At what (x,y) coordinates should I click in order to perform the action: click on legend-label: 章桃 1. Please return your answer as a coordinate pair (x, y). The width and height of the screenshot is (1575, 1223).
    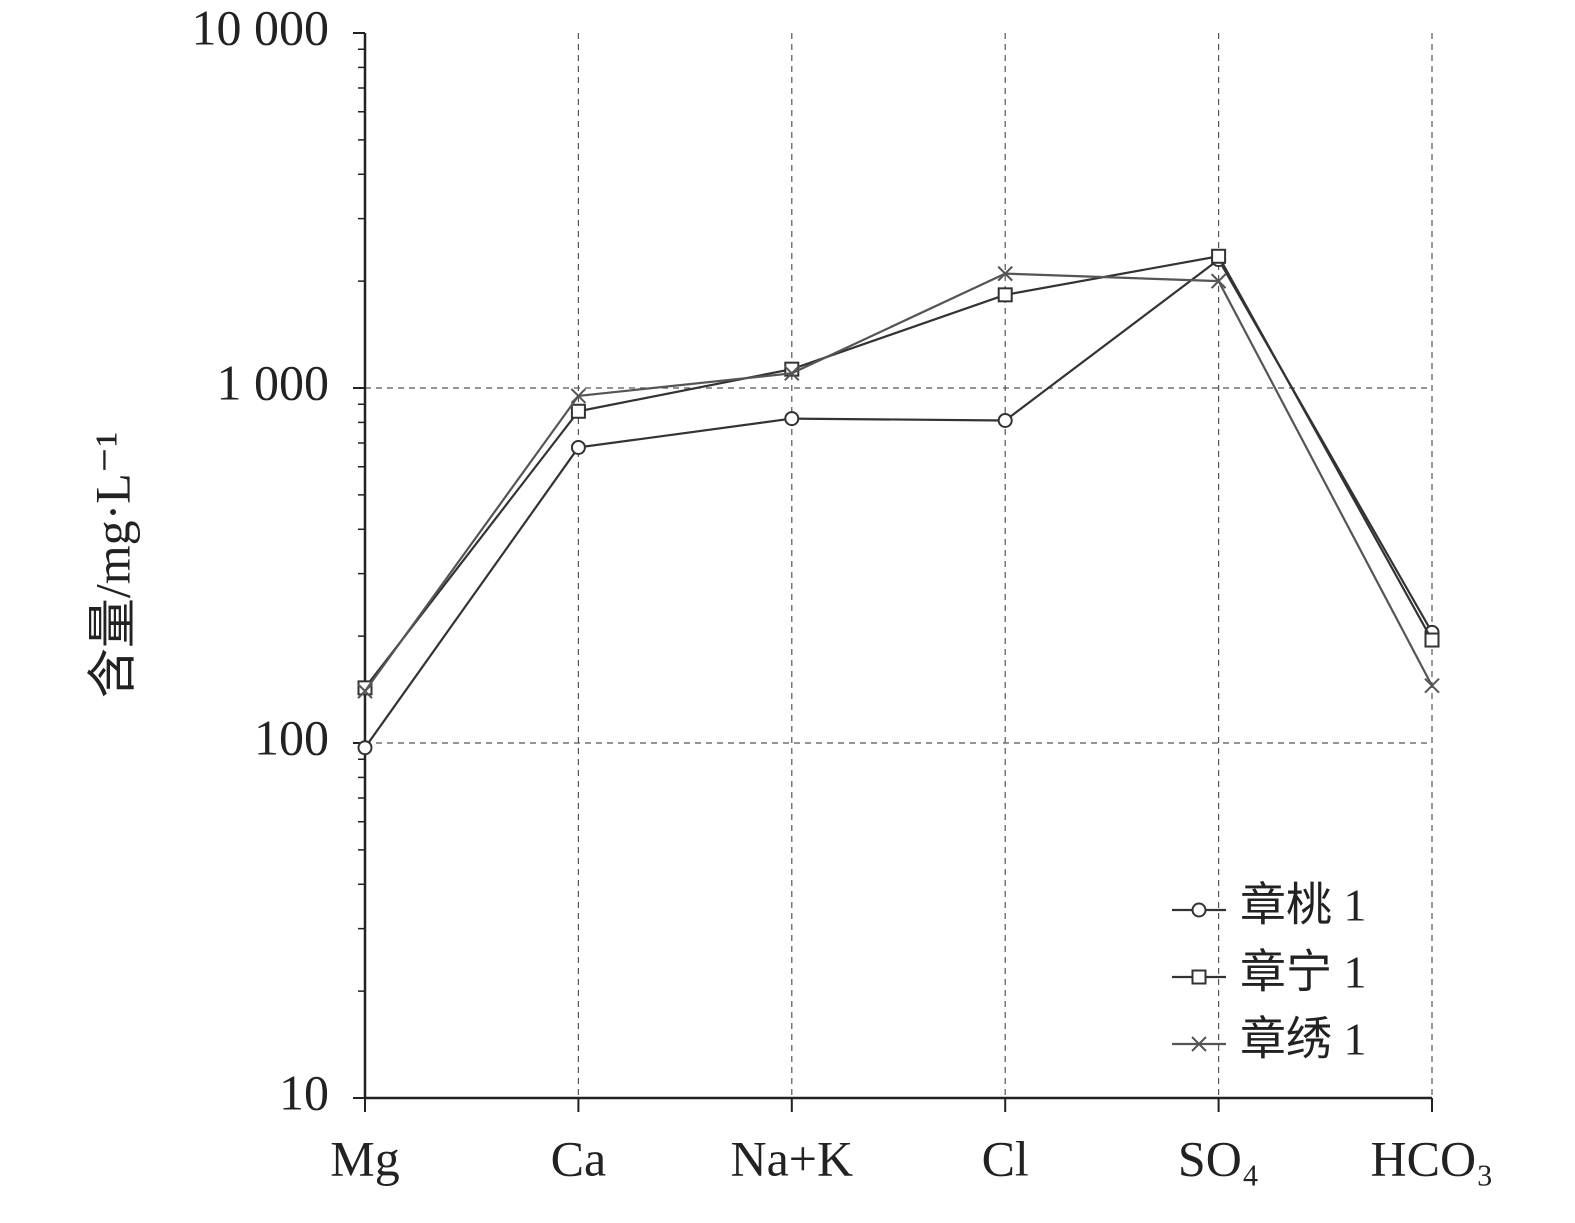
    Looking at the image, I should click on (1303, 905).